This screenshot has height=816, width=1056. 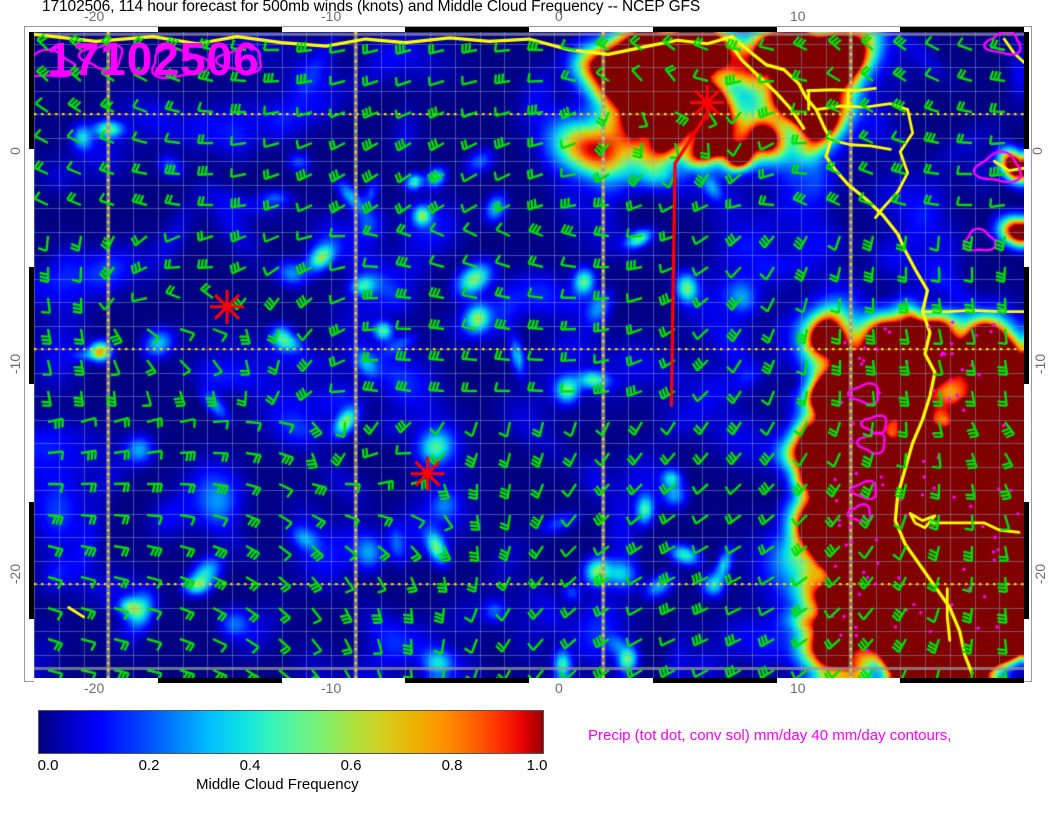 I want to click on y-tick-right-2: -20, so click(x=1040, y=574).